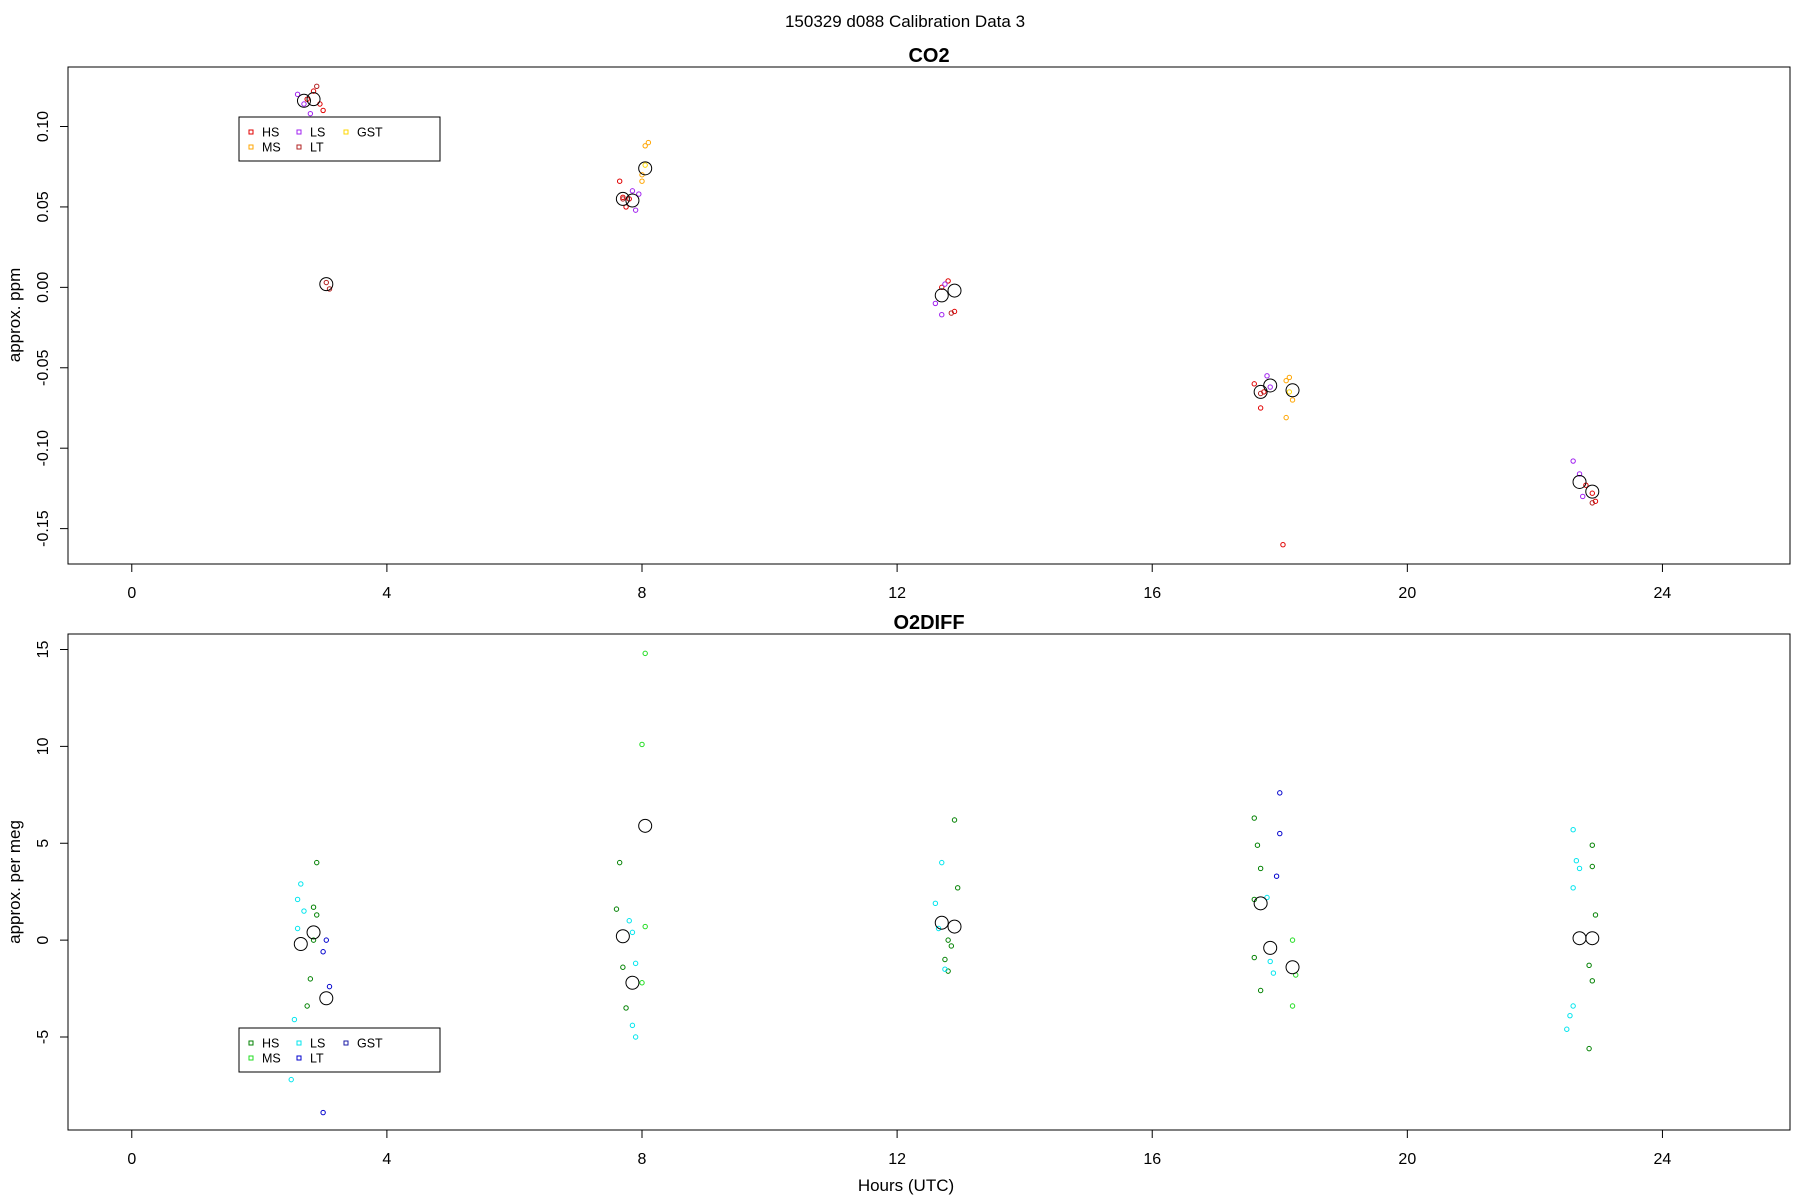 The height and width of the screenshot is (1200, 1800). I want to click on o2diff-y-tick-label: -5, so click(43, 1037).